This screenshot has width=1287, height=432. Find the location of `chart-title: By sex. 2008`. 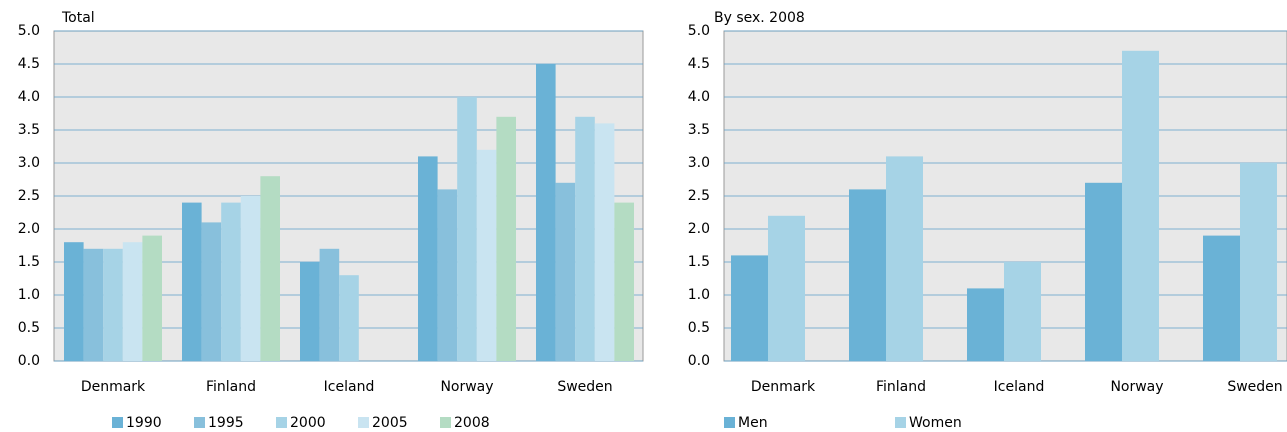

chart-title: By sex. 2008 is located at coordinates (759, 18).